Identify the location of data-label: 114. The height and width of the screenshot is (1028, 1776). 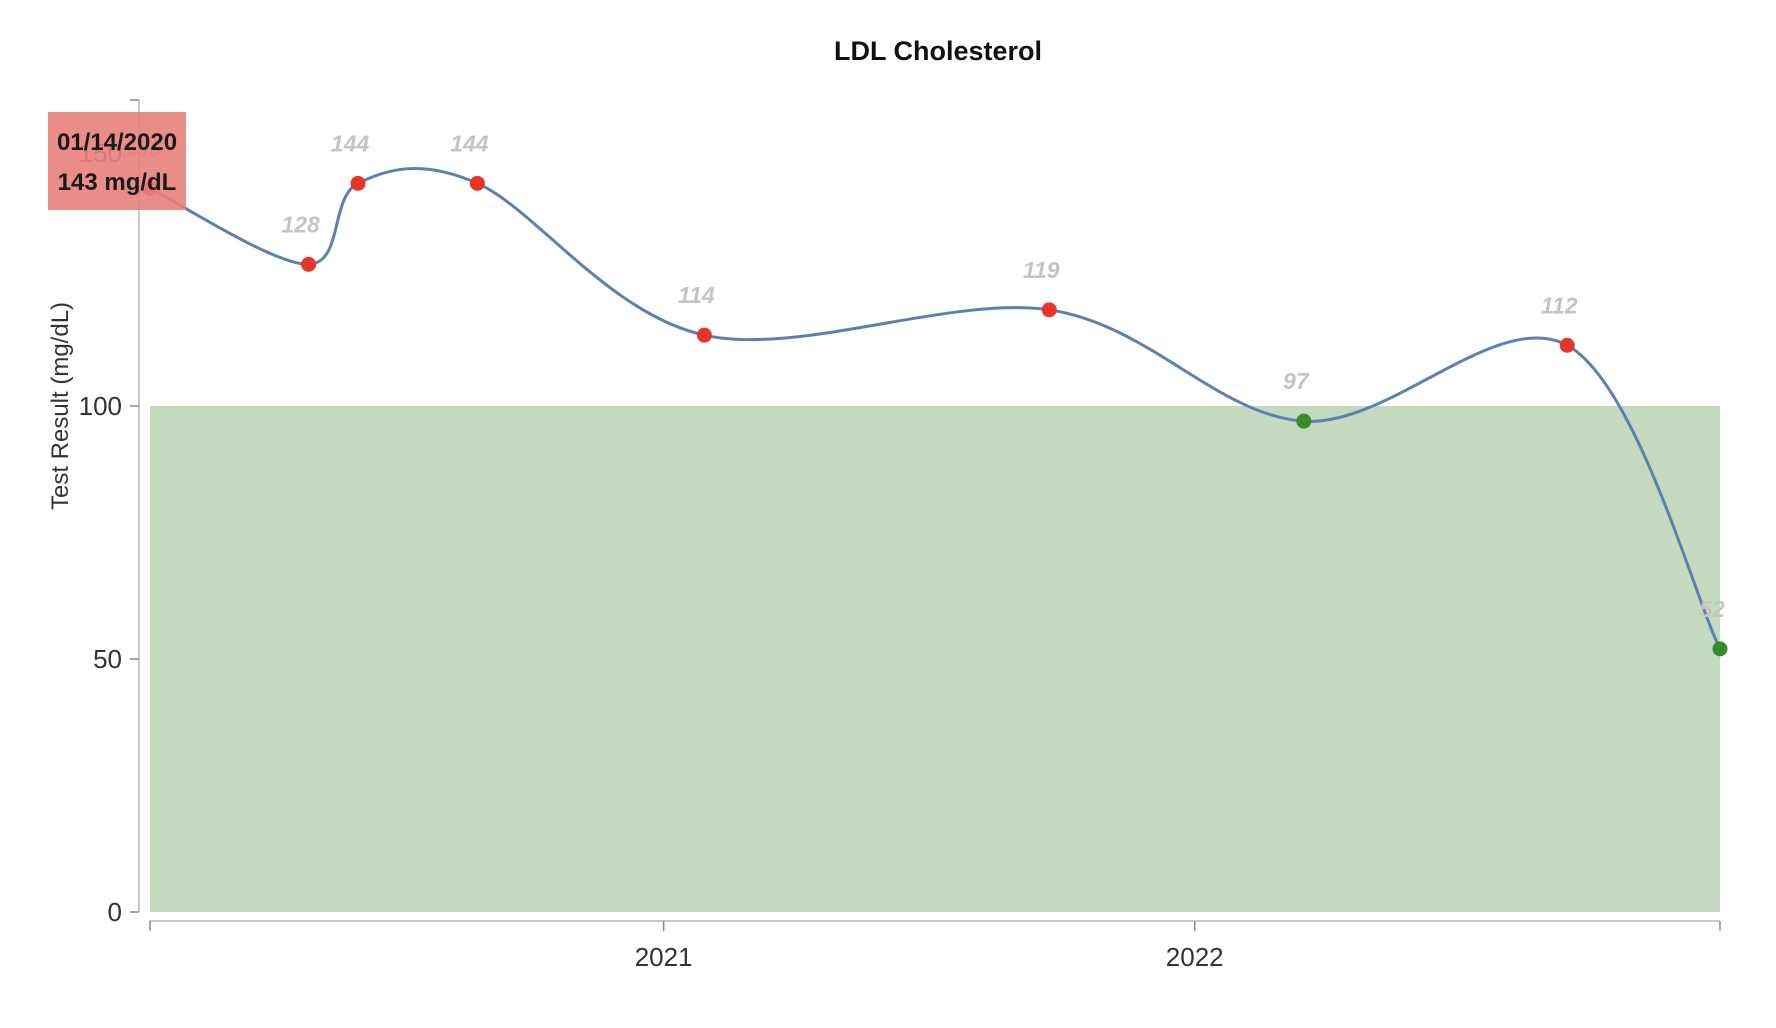
(696, 295).